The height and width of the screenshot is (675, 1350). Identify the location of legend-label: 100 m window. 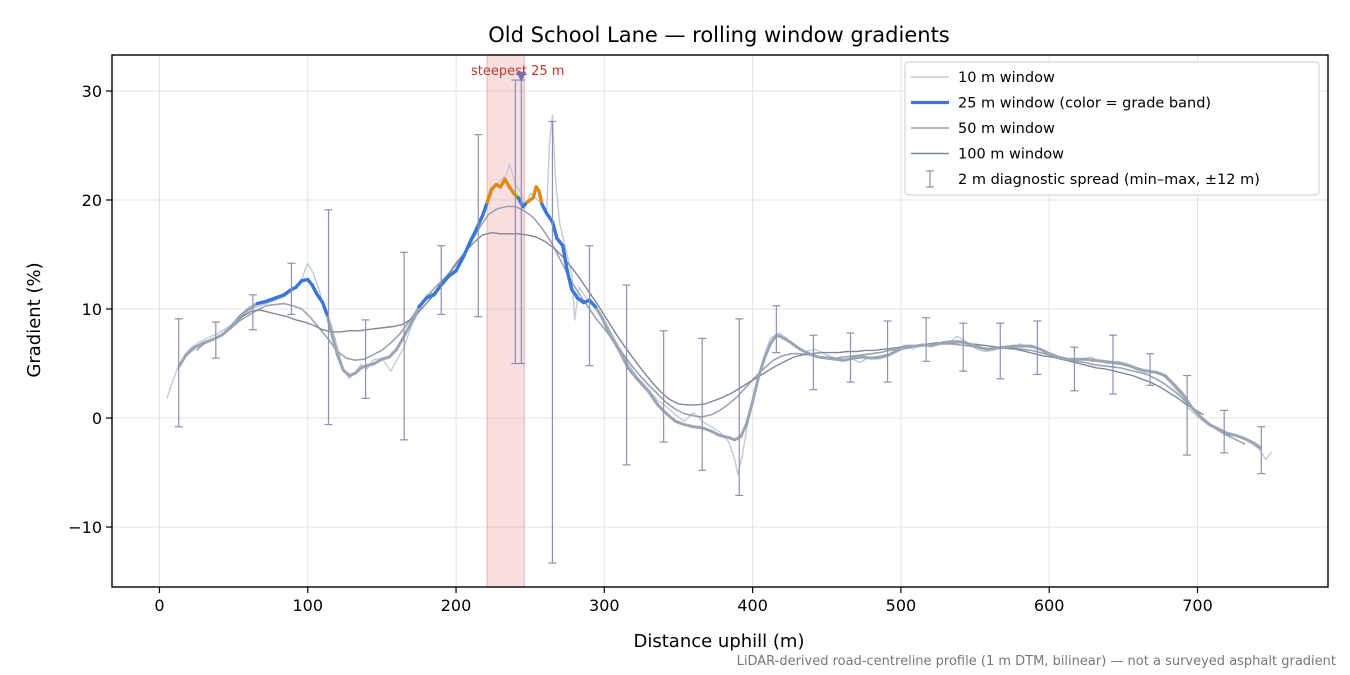
(1011, 155).